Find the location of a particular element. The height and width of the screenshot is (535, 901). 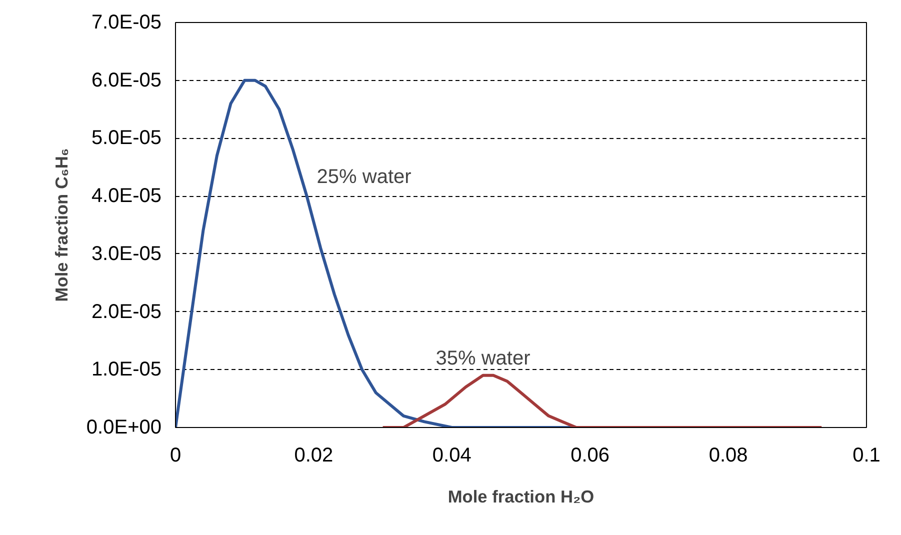

y-axis-title: Mole fraction C₆H₆ is located at coordinates (61, 225).